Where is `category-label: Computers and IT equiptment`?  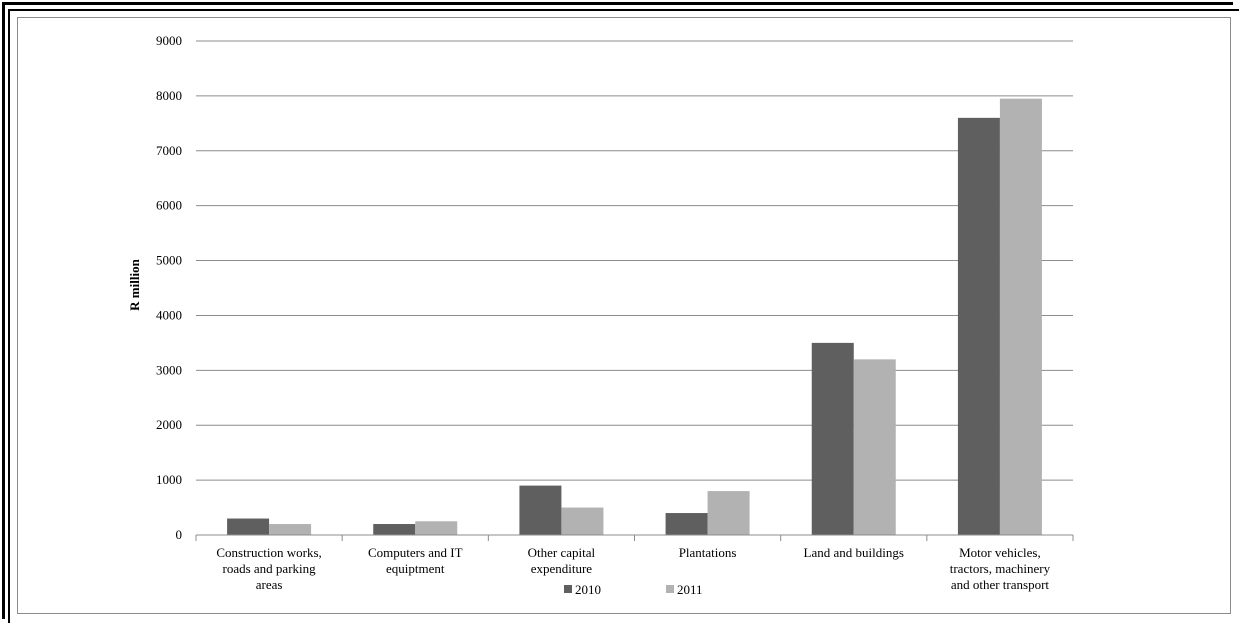 category-label: Computers and IT equiptment is located at coordinates (415, 560).